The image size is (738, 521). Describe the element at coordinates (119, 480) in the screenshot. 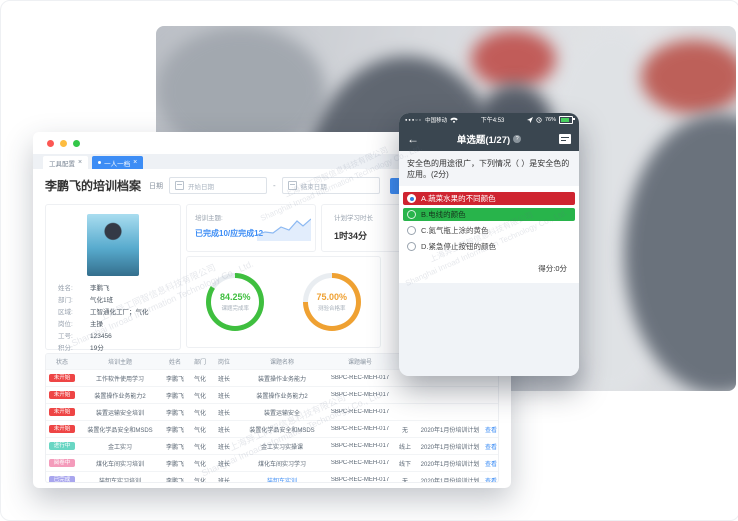

I see `topic-cell: 装卸车实习培训` at that location.